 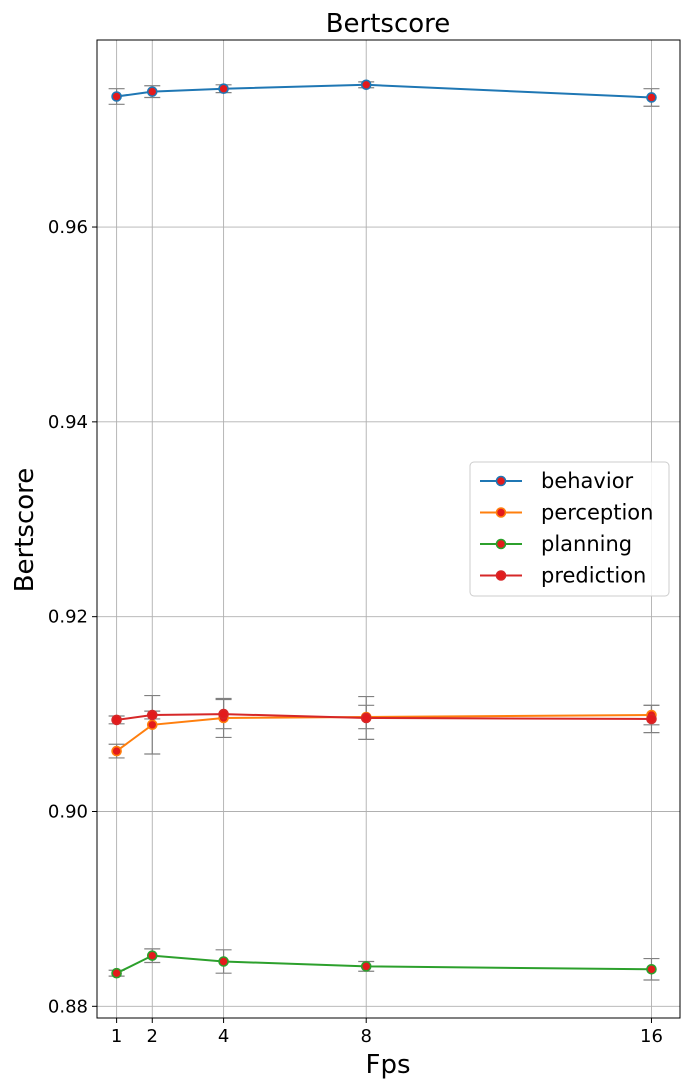 I want to click on y-tick-label: 0.94, so click(x=68, y=422).